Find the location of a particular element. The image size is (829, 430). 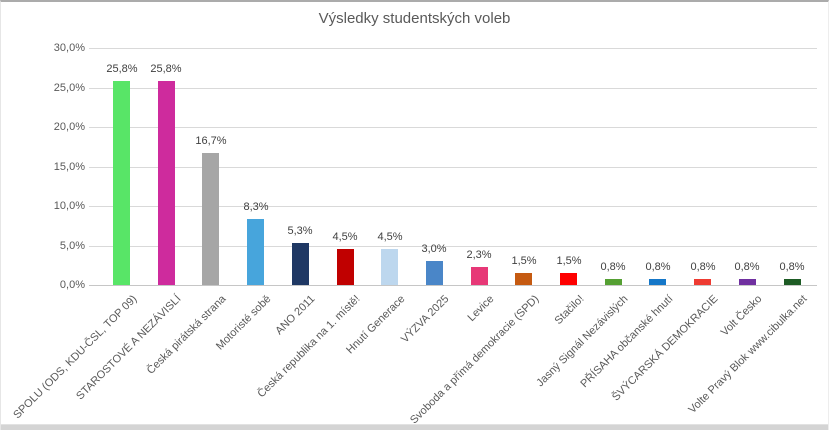

bar-value-label: 5,3% is located at coordinates (300, 231).